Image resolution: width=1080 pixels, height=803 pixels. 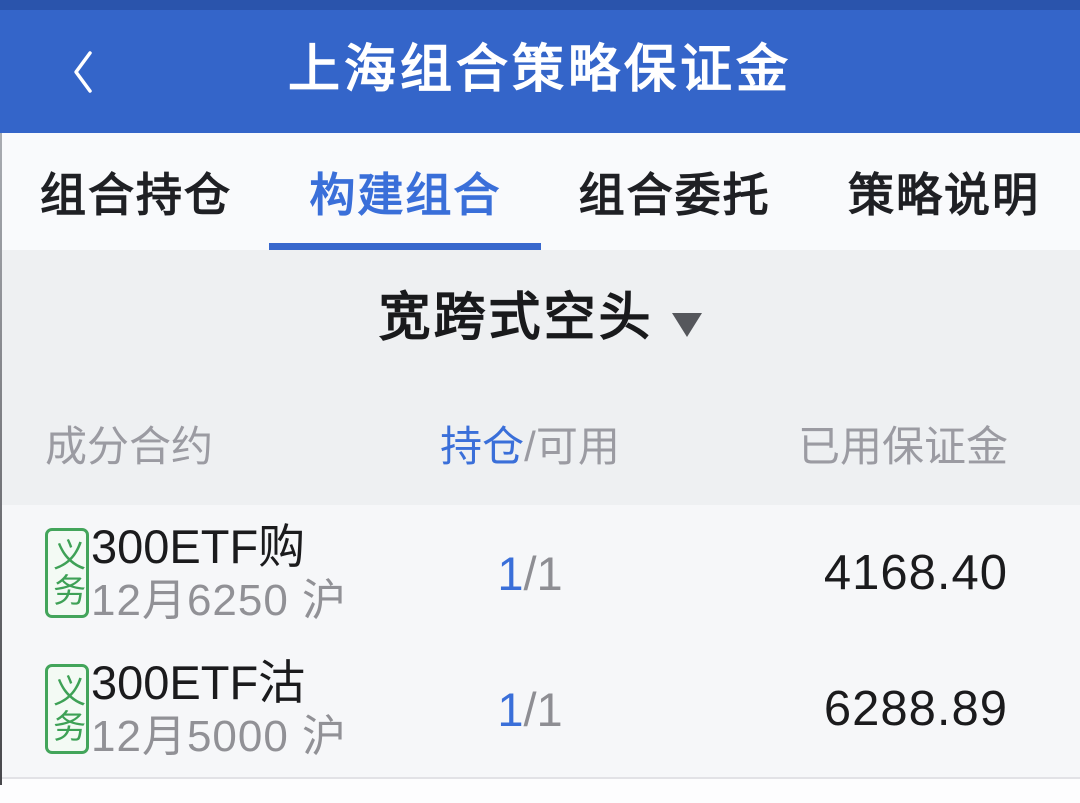 What do you see at coordinates (1, 459) in the screenshot?
I see `left-edge-line` at bounding box center [1, 459].